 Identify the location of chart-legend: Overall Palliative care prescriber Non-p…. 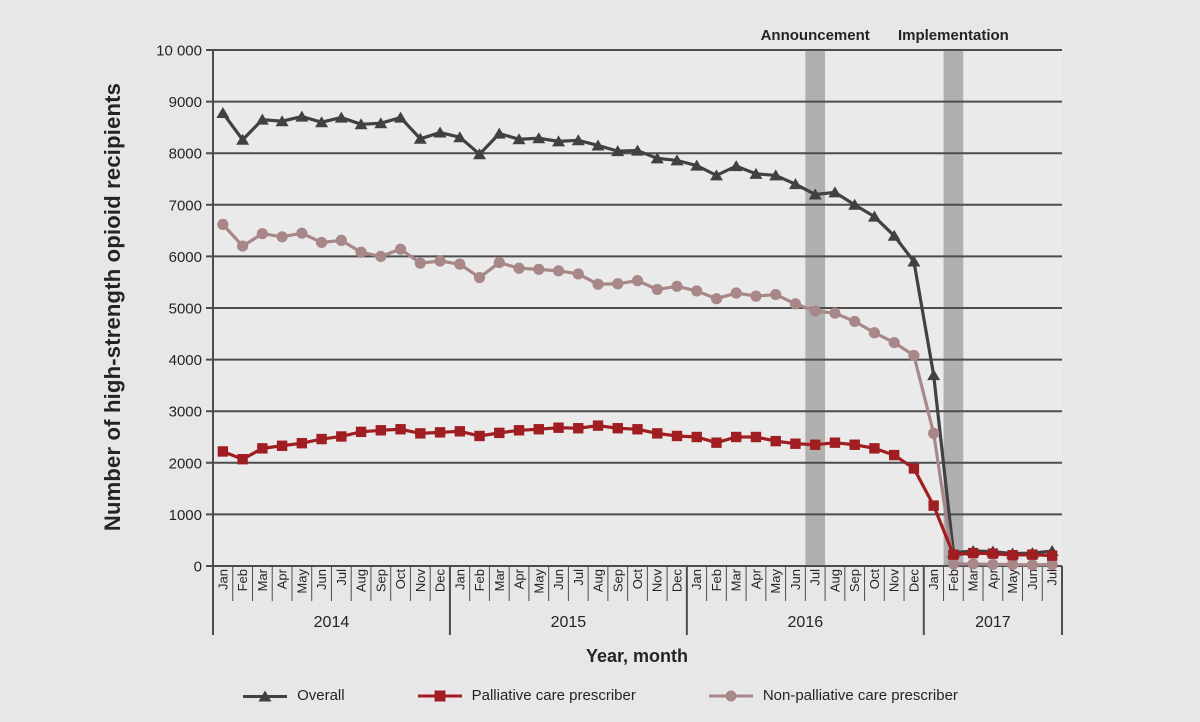
(600, 695).